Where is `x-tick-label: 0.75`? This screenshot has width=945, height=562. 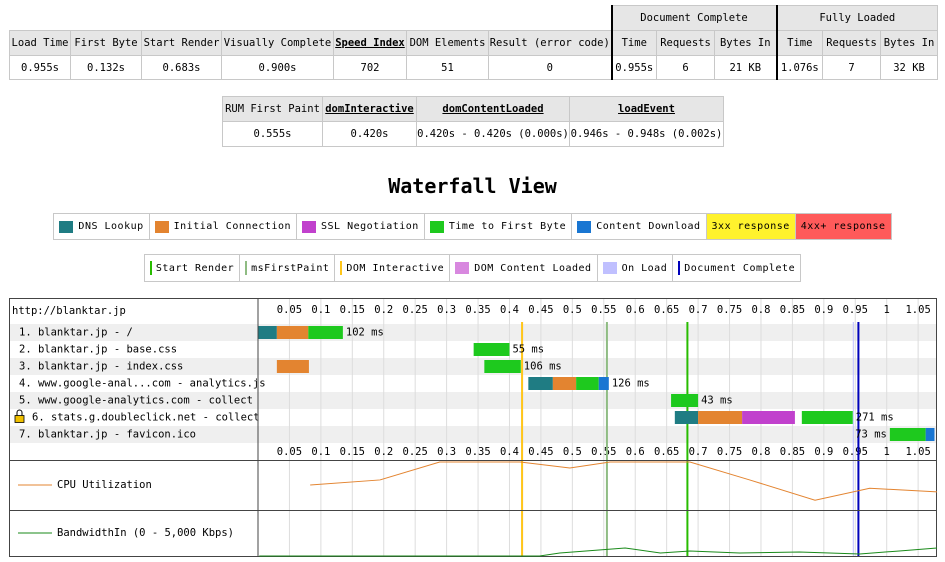
x-tick-label: 0.75 is located at coordinates (729, 452).